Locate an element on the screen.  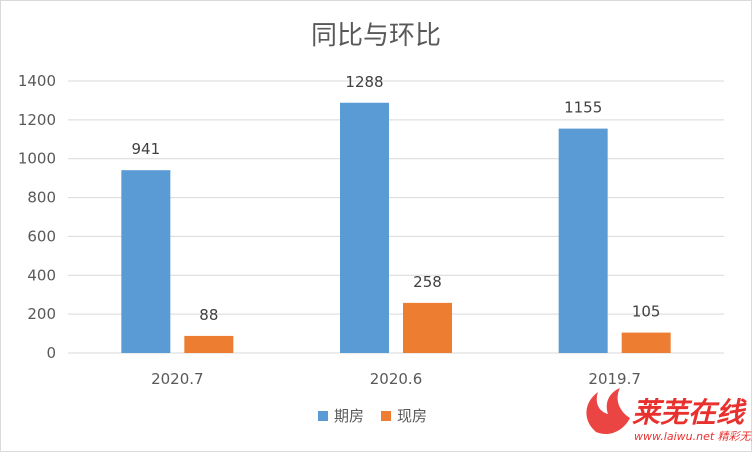
watermark-subtitle: www.laiwu.net 精彩无限 is located at coordinates (693, 436).